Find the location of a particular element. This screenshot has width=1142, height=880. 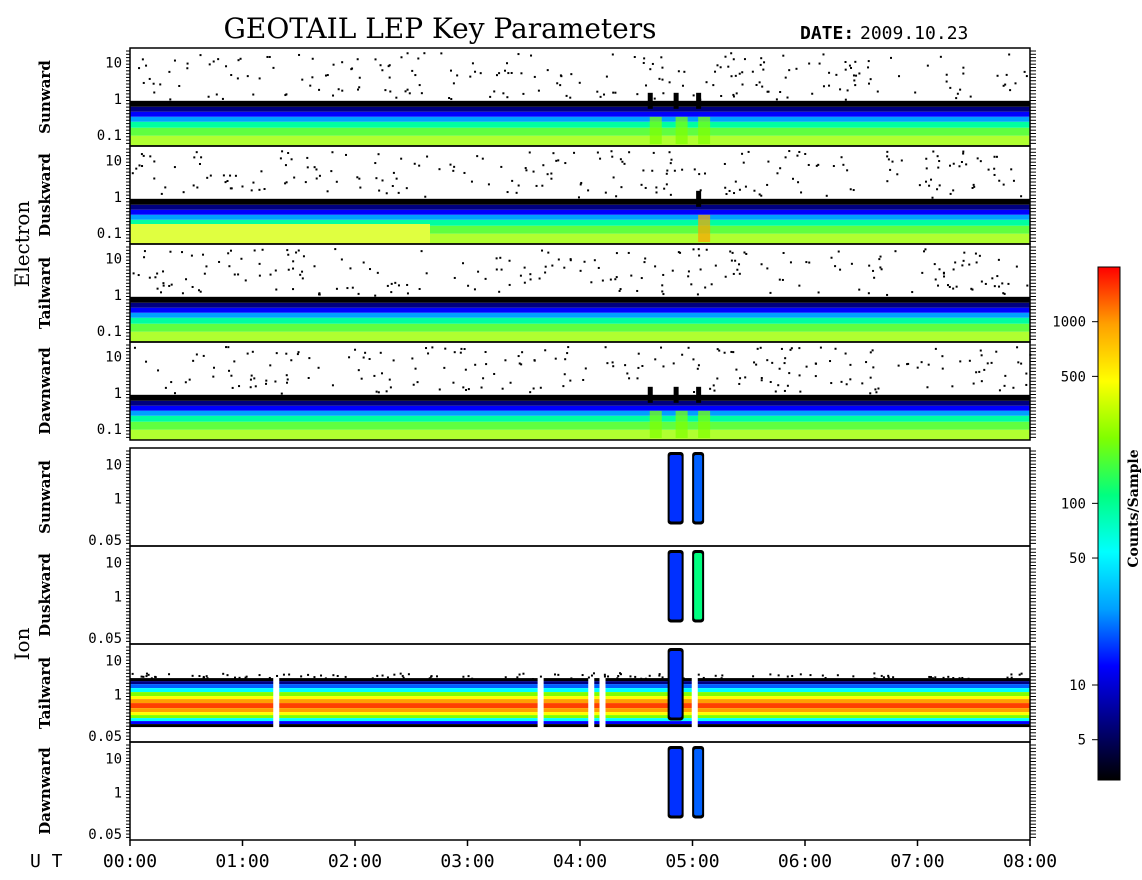

panel-ion-duskward: 10 1 0.05 Duskward is located at coordinates (536, 596).